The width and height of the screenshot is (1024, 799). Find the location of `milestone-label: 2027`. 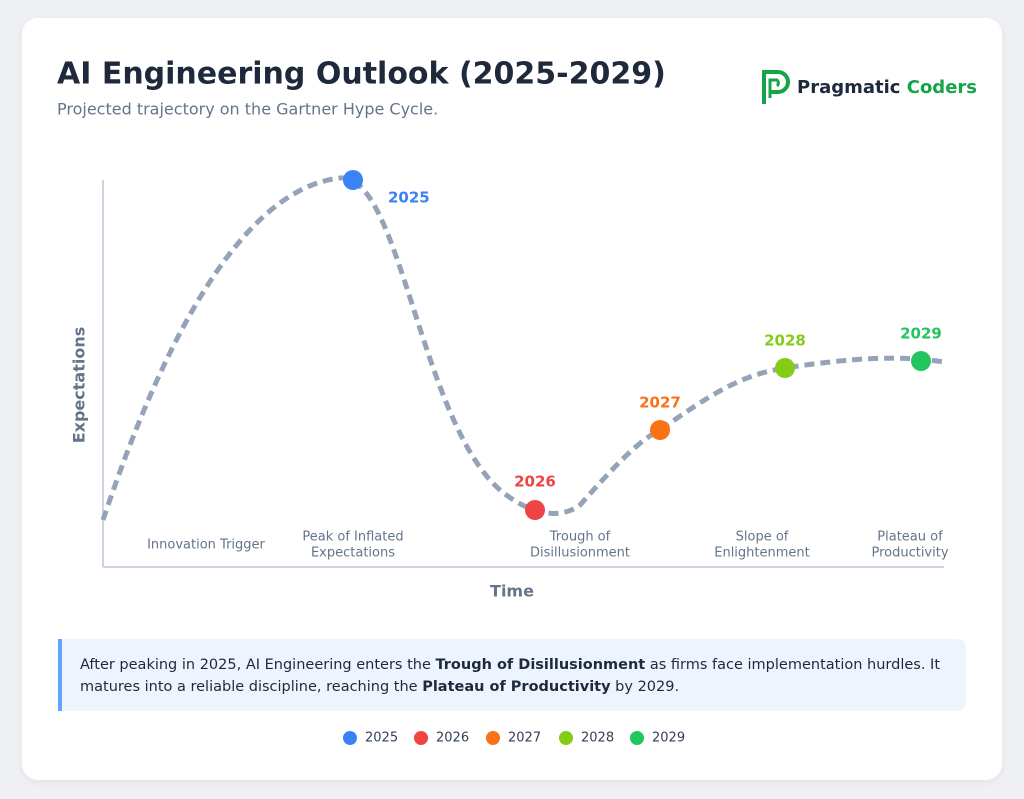

milestone-label: 2027 is located at coordinates (660, 403).